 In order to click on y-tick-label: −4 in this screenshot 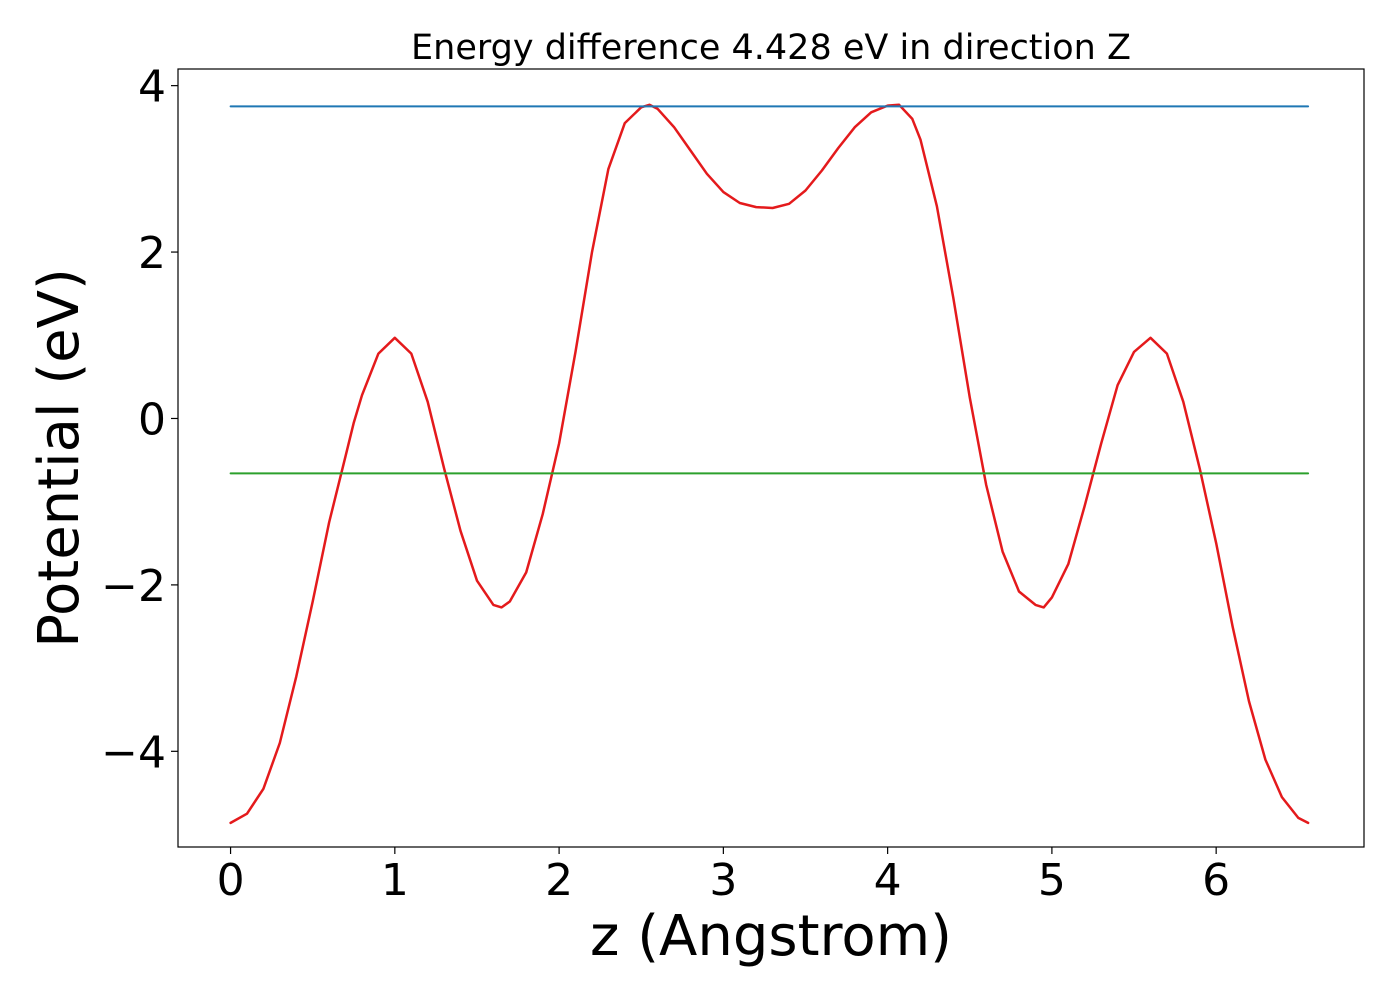, I will do `click(133, 752)`.